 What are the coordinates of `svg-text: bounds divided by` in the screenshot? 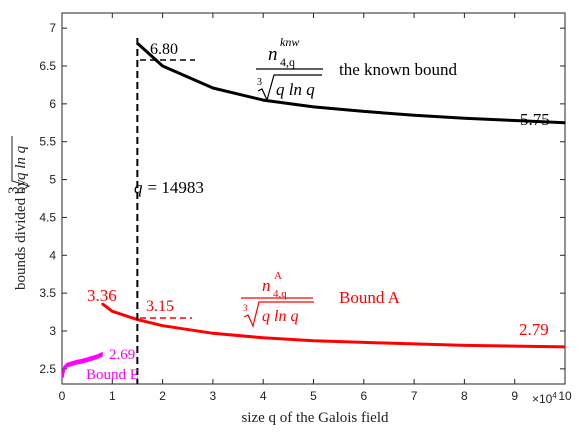 It's located at (21, 234).